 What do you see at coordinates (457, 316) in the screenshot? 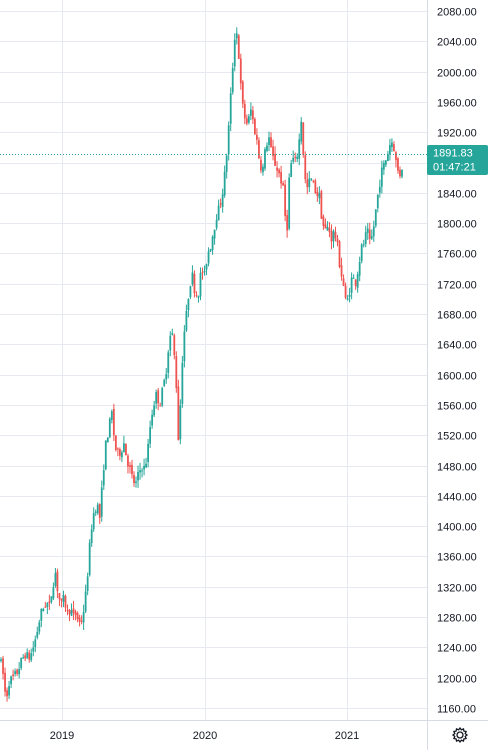
I see `y-tick-label: 1680.00` at bounding box center [457, 316].